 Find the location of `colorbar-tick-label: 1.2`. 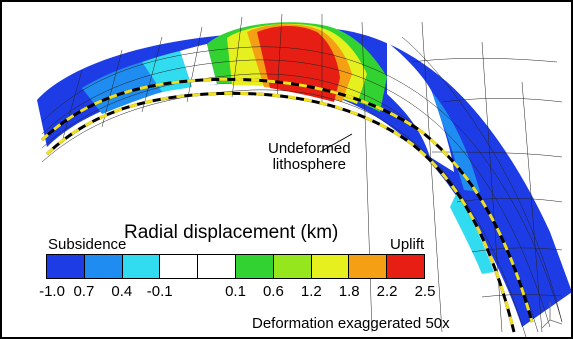

colorbar-tick-label: 1.2 is located at coordinates (311, 291).